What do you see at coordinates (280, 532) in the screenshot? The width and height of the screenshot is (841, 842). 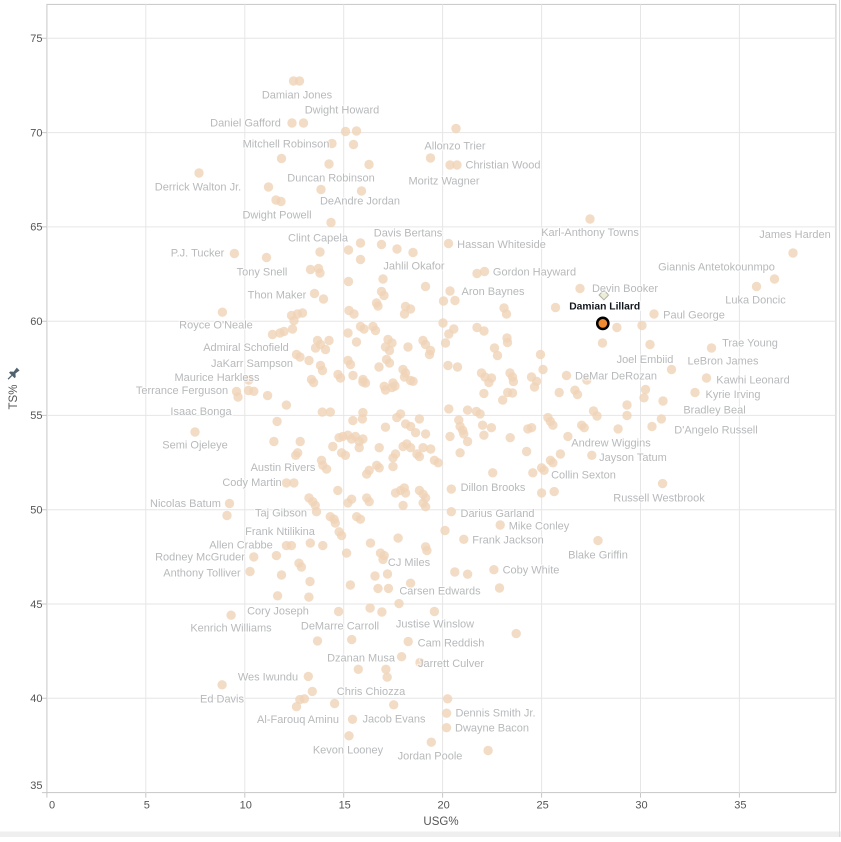 I see `svg-text: Frank Ntilikina` at bounding box center [280, 532].